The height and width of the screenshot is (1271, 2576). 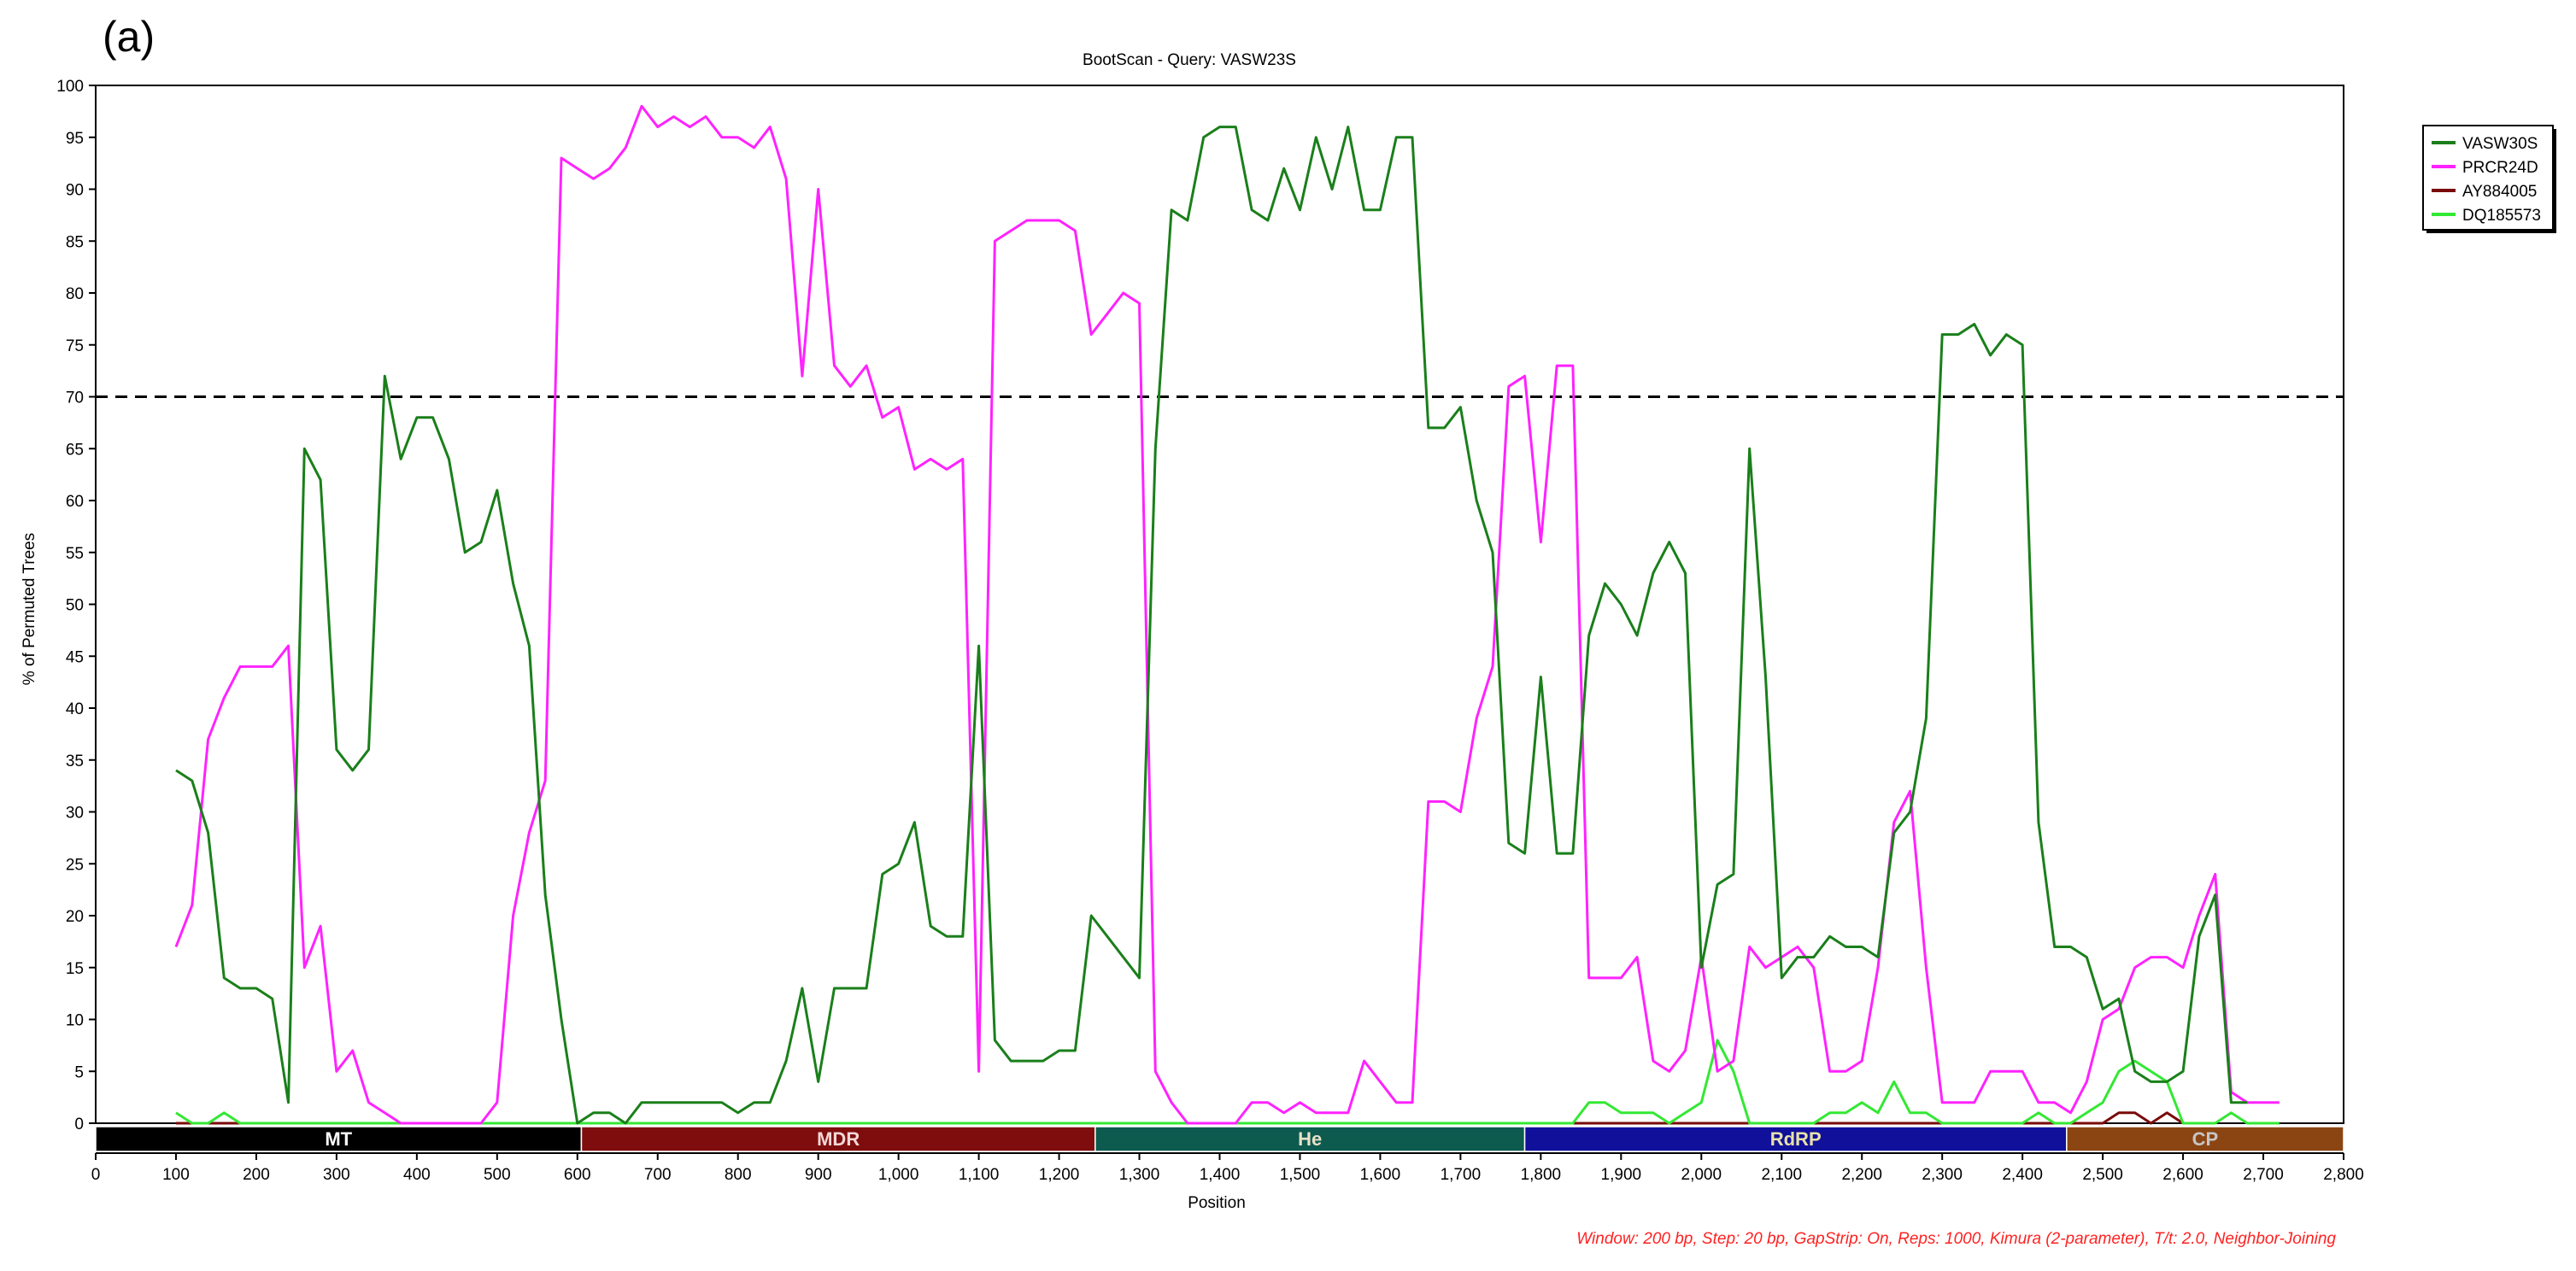 I want to click on genome-region-he, so click(x=1310, y=1139).